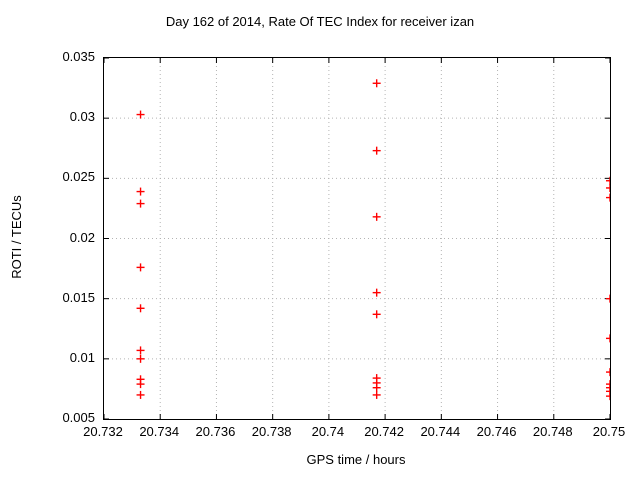 Image resolution: width=640 pixels, height=480 pixels. I want to click on y-tick-label: 0.035, so click(78, 56).